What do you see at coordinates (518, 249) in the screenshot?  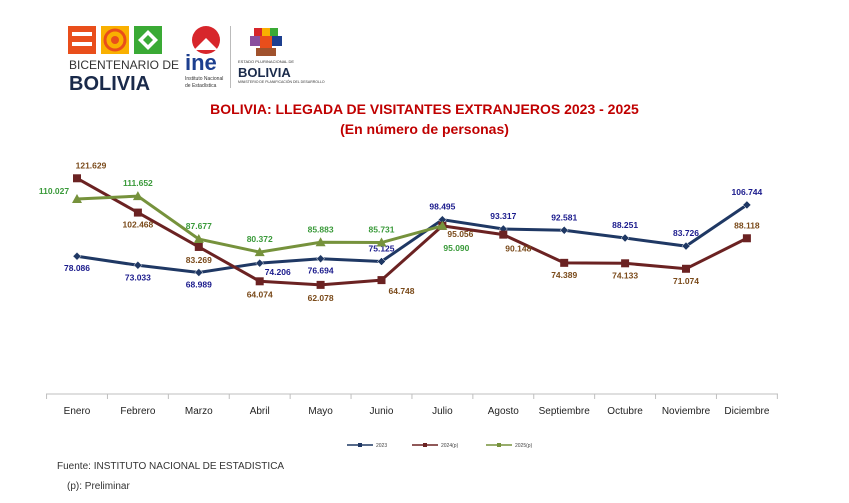 I see `data-label: 90.148` at bounding box center [518, 249].